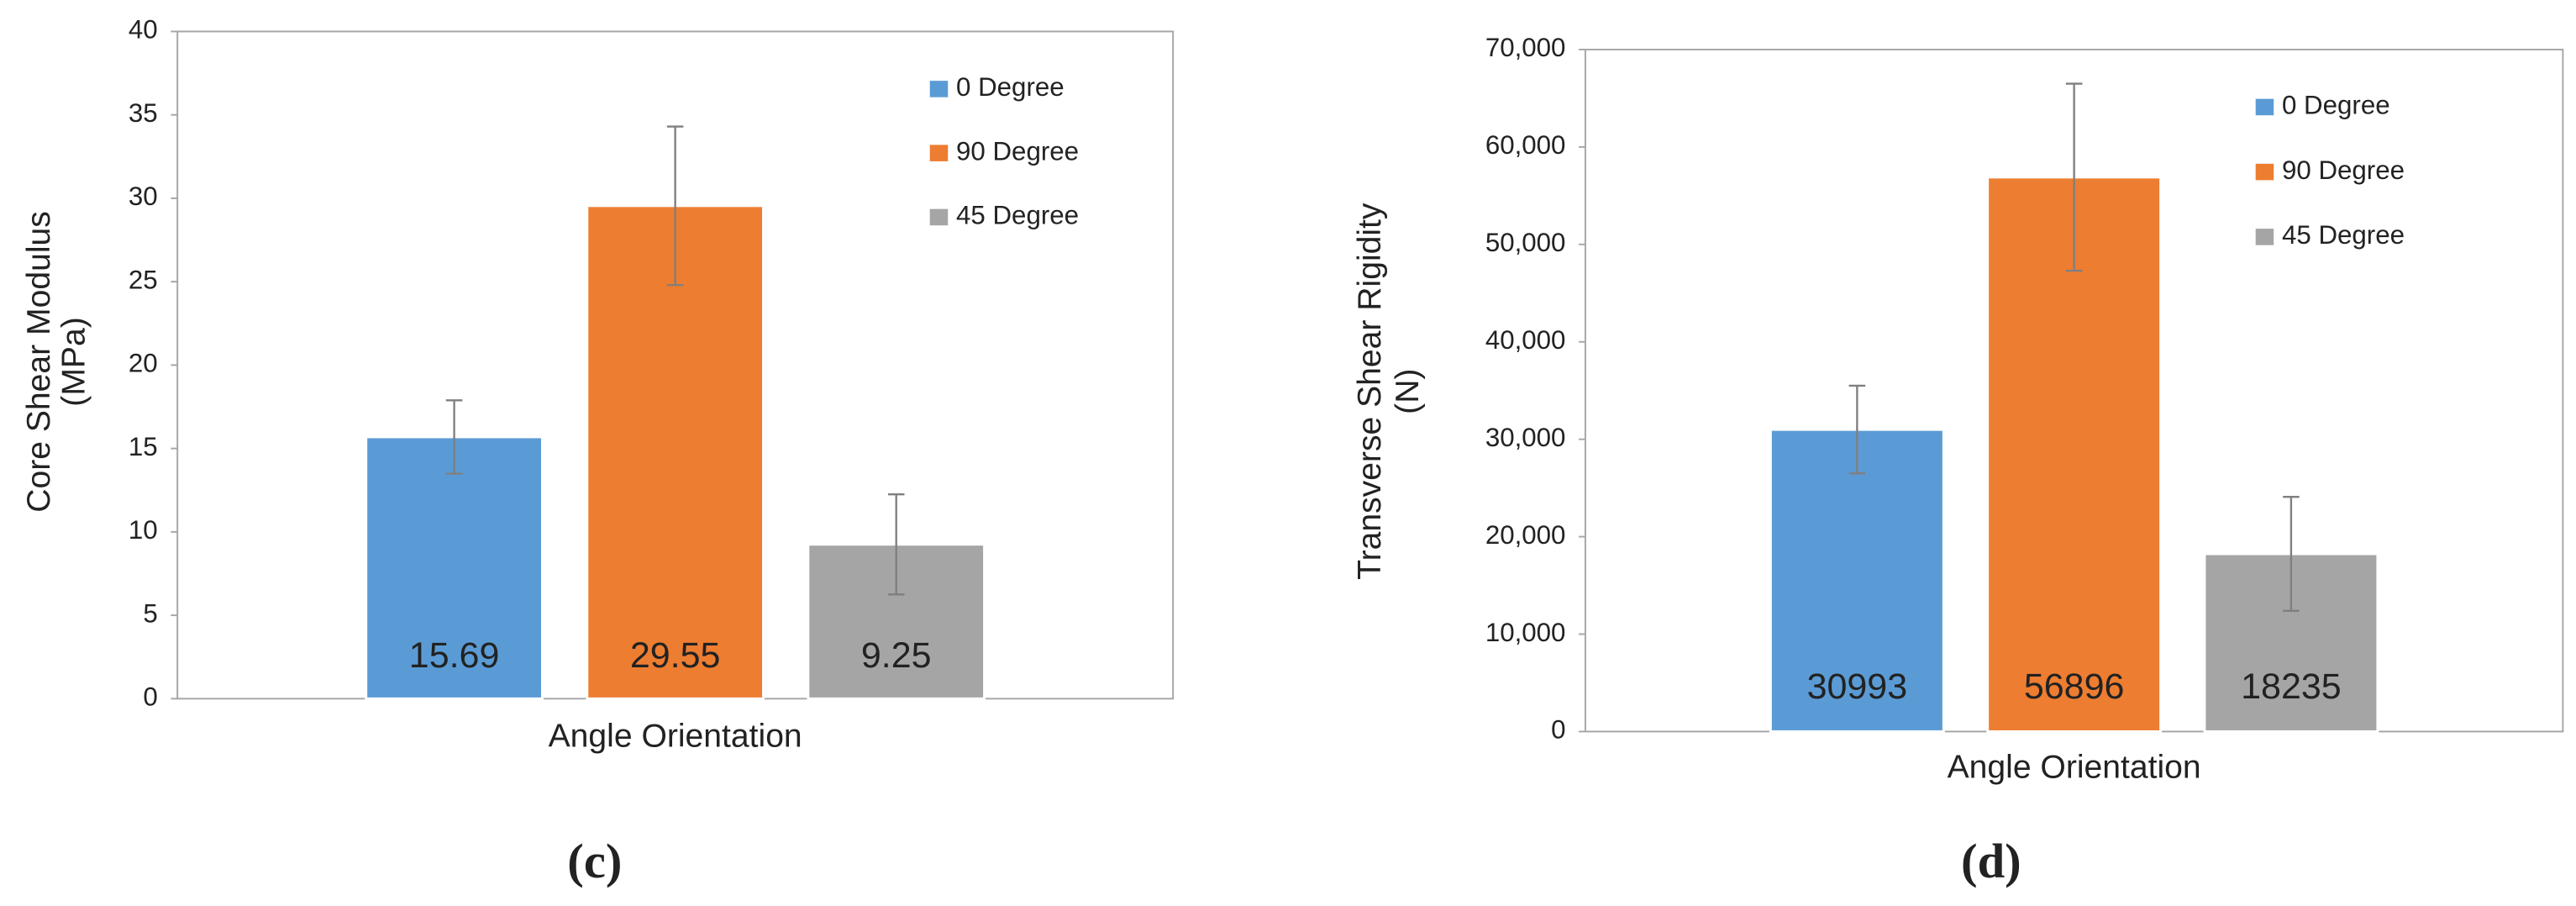 The image size is (2576, 906). What do you see at coordinates (1525, 535) in the screenshot?
I see `y-tick-label: 20,000` at bounding box center [1525, 535].